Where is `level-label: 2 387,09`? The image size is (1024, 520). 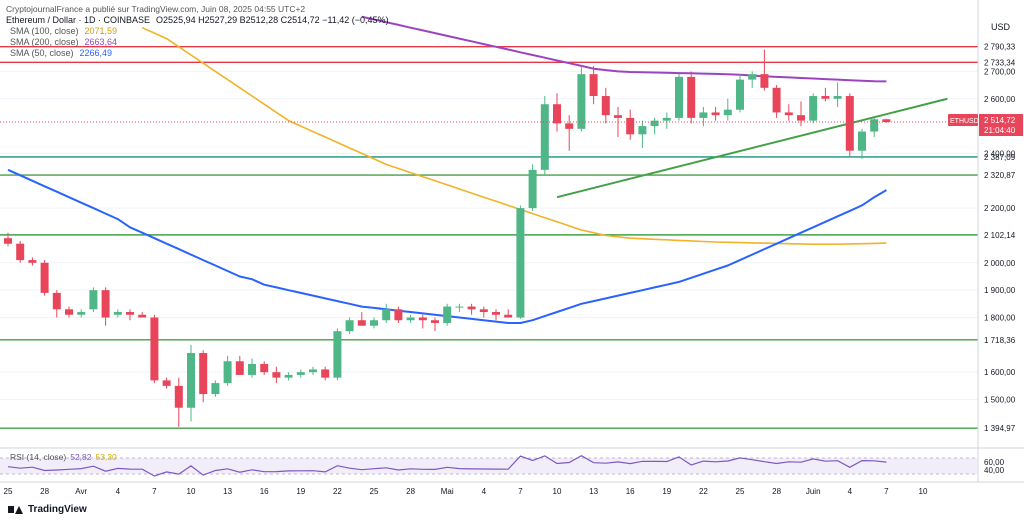
level-label: 2 387,09 is located at coordinates (1000, 157).